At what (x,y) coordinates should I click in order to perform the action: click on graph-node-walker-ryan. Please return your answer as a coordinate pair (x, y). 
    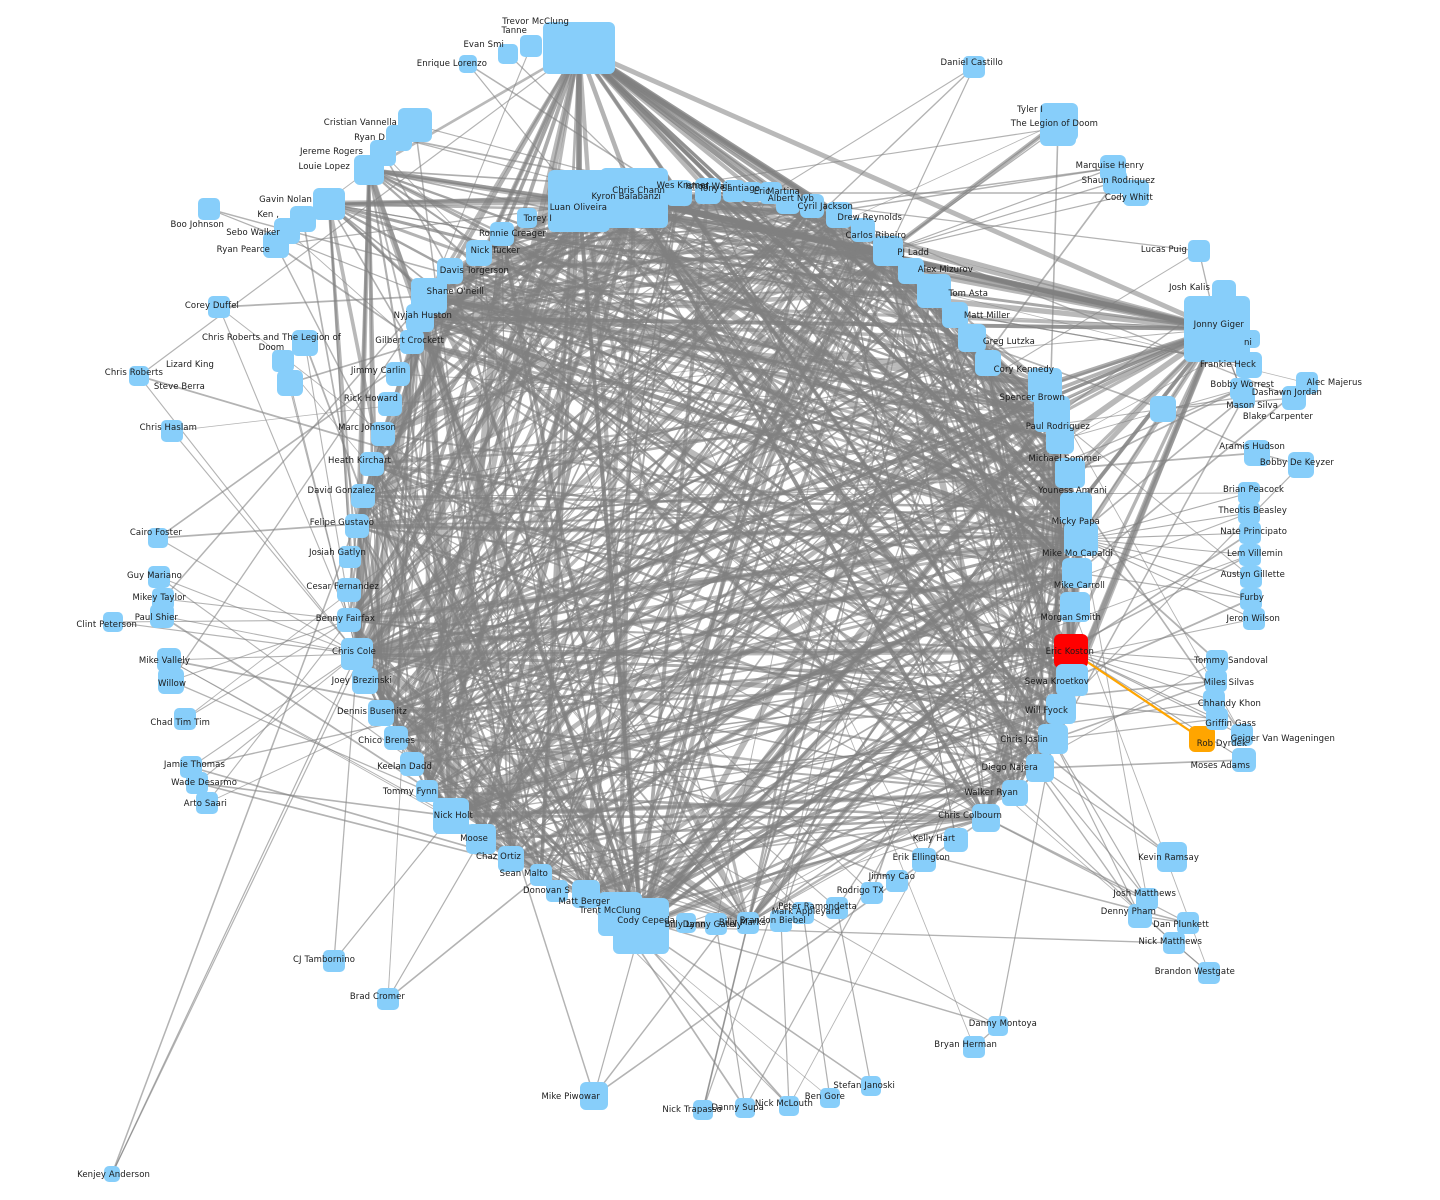
    Looking at the image, I should click on (1015, 793).